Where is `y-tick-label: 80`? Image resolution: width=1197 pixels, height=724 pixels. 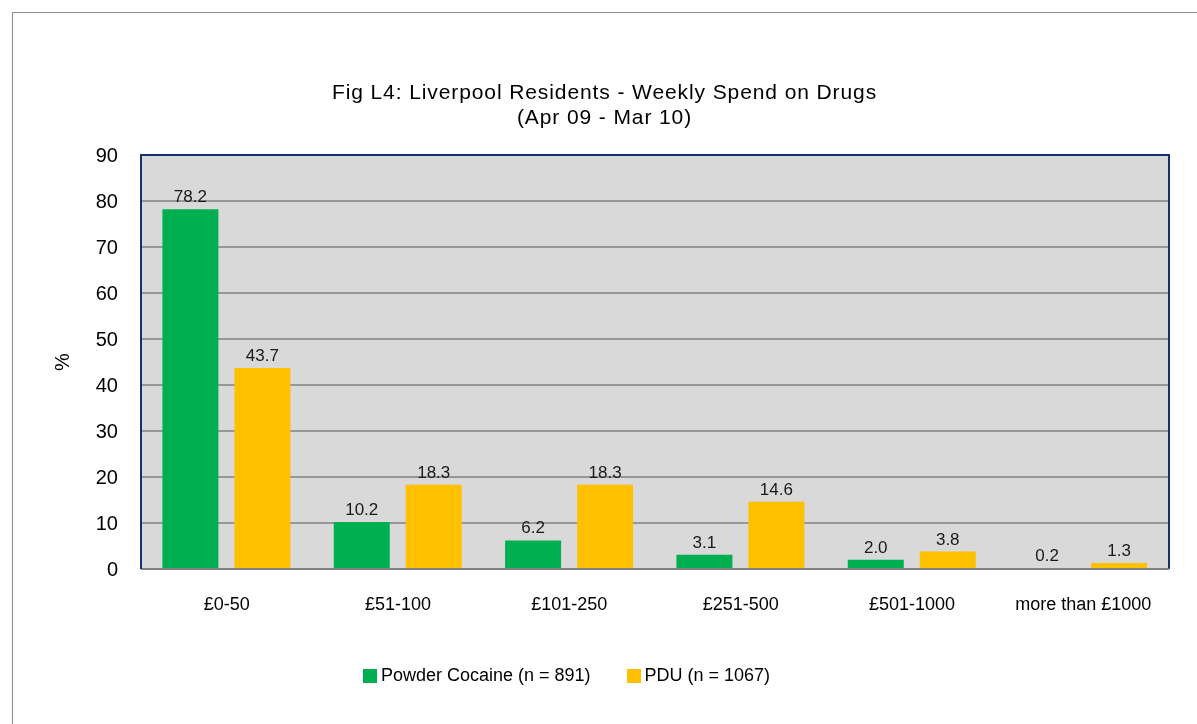 y-tick-label: 80 is located at coordinates (106, 201).